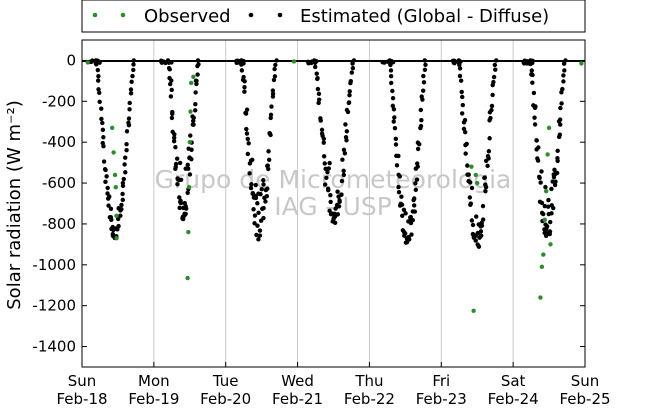 This screenshot has width=650, height=409. I want to click on x-tick-day: Sat, so click(513, 381).